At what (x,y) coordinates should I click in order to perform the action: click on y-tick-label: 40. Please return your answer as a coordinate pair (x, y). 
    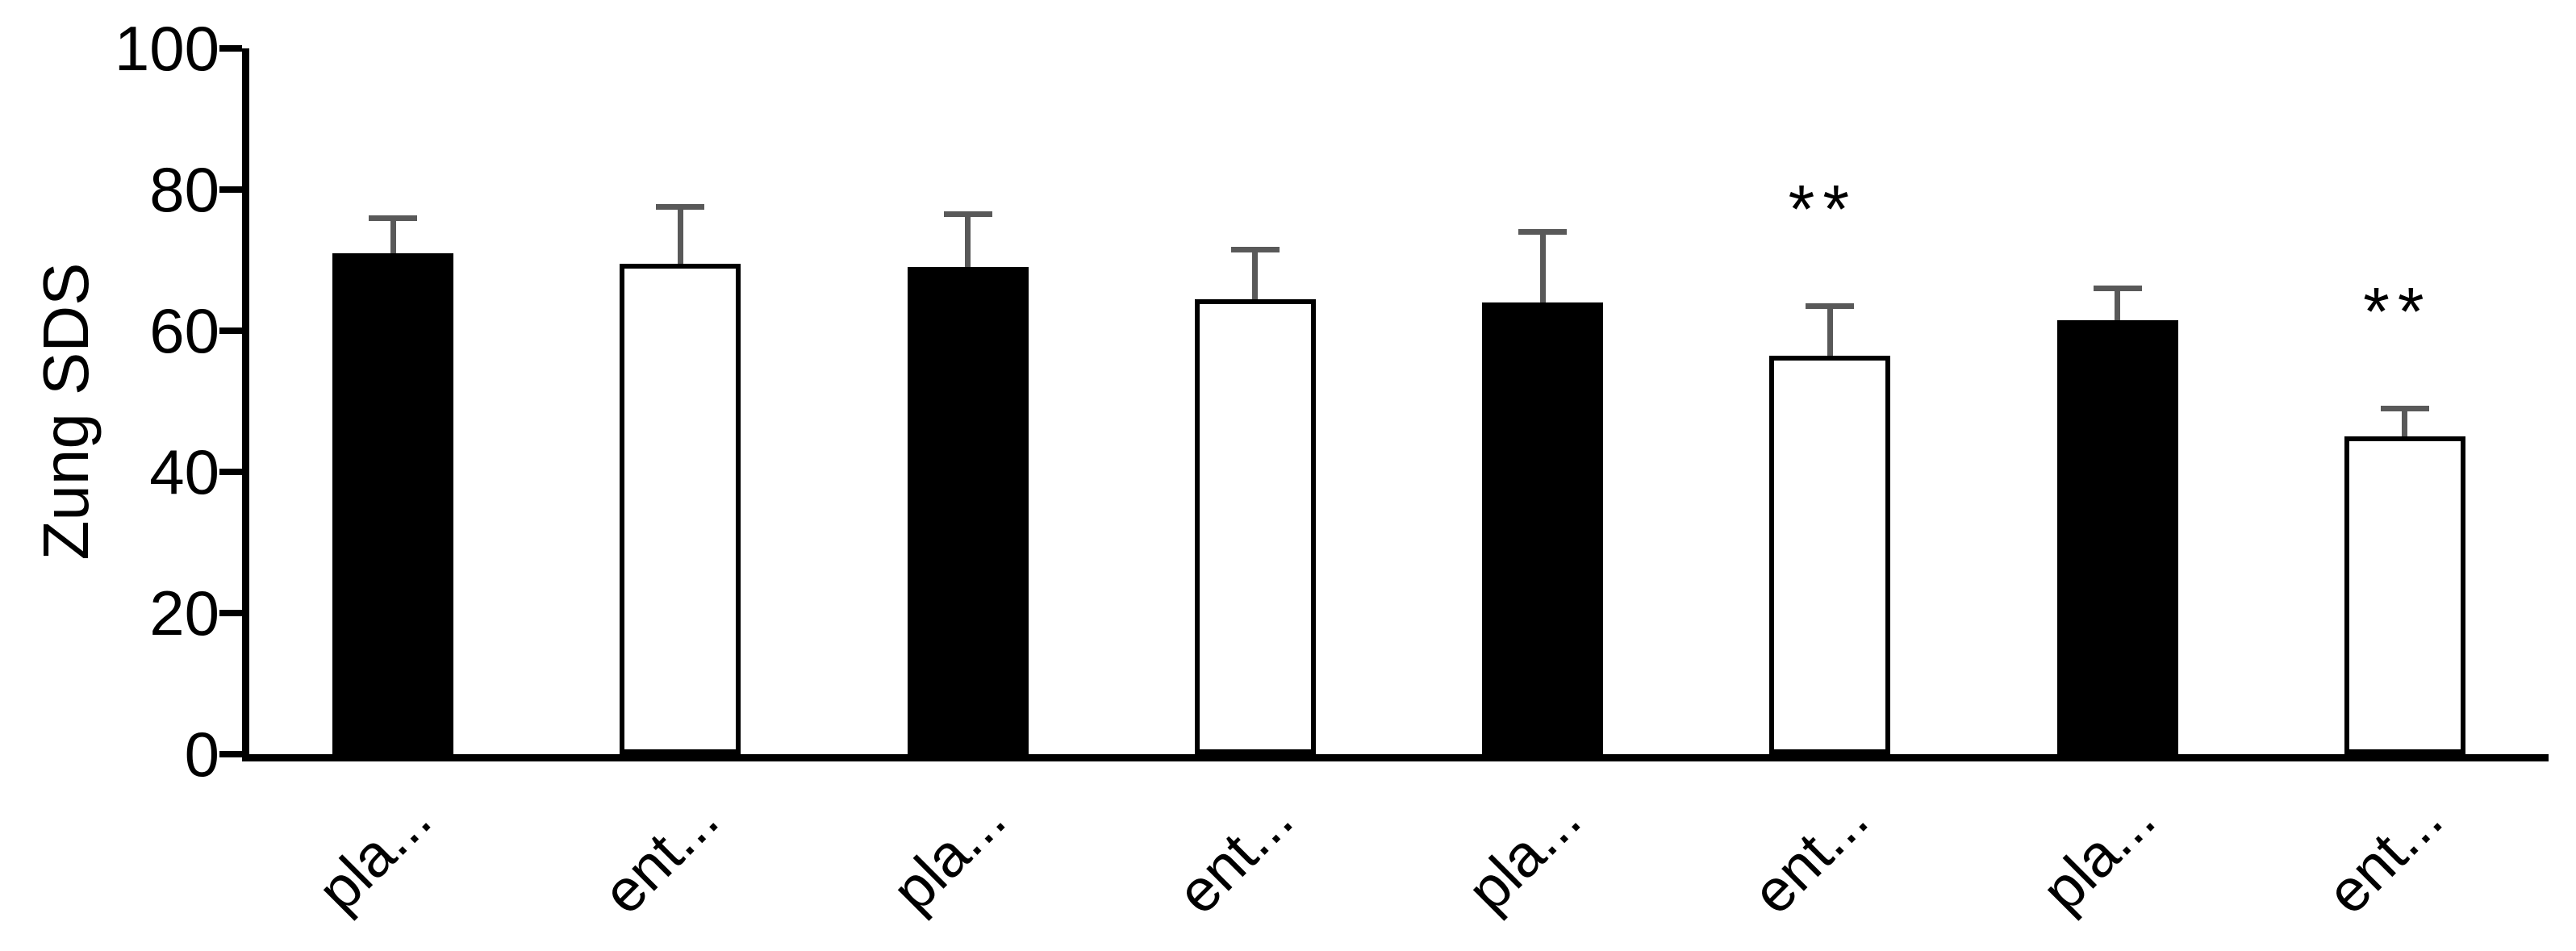
    Looking at the image, I should click on (184, 471).